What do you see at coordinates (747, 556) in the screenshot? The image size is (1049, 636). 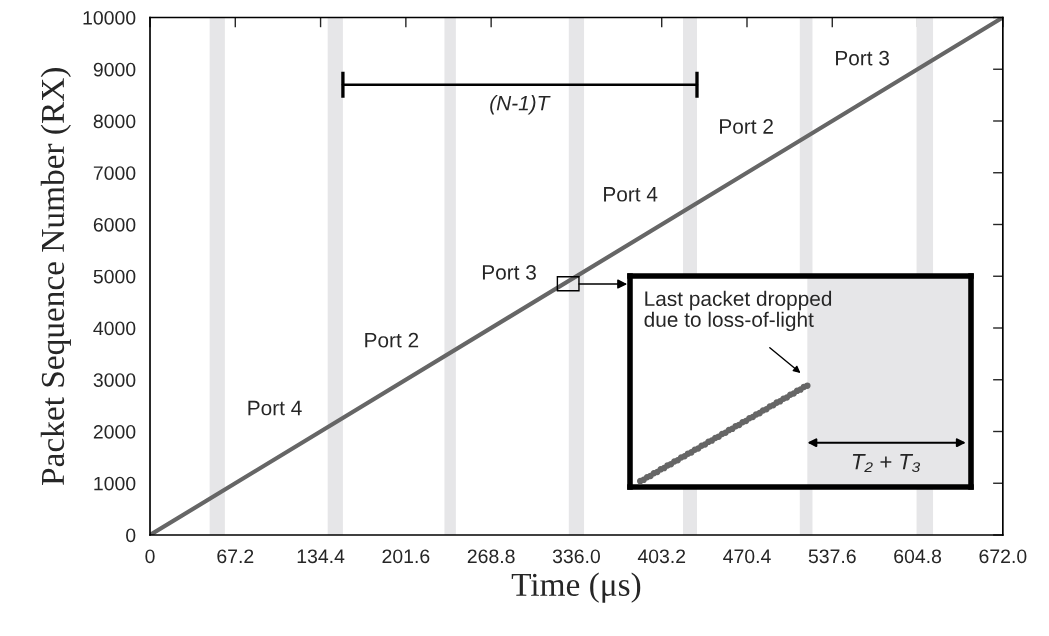 I see `x-tick-label: 470.4` at bounding box center [747, 556].